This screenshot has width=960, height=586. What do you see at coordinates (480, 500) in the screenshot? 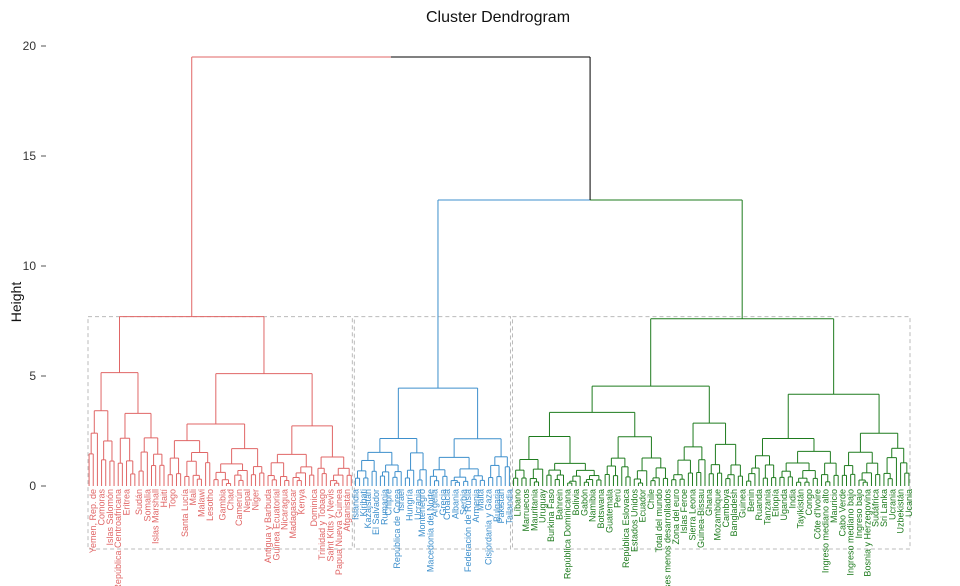
I see `leaf-label: Malta` at bounding box center [480, 500].